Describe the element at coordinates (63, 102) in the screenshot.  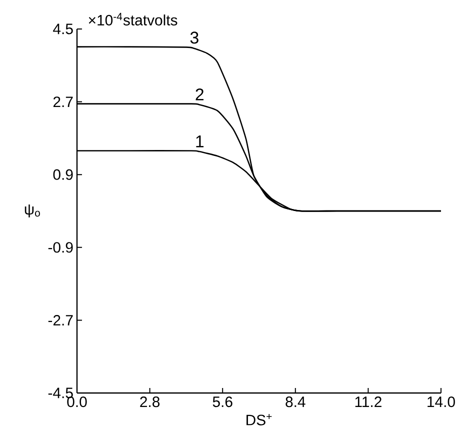
I see `y-tick-label: 2.7` at that location.